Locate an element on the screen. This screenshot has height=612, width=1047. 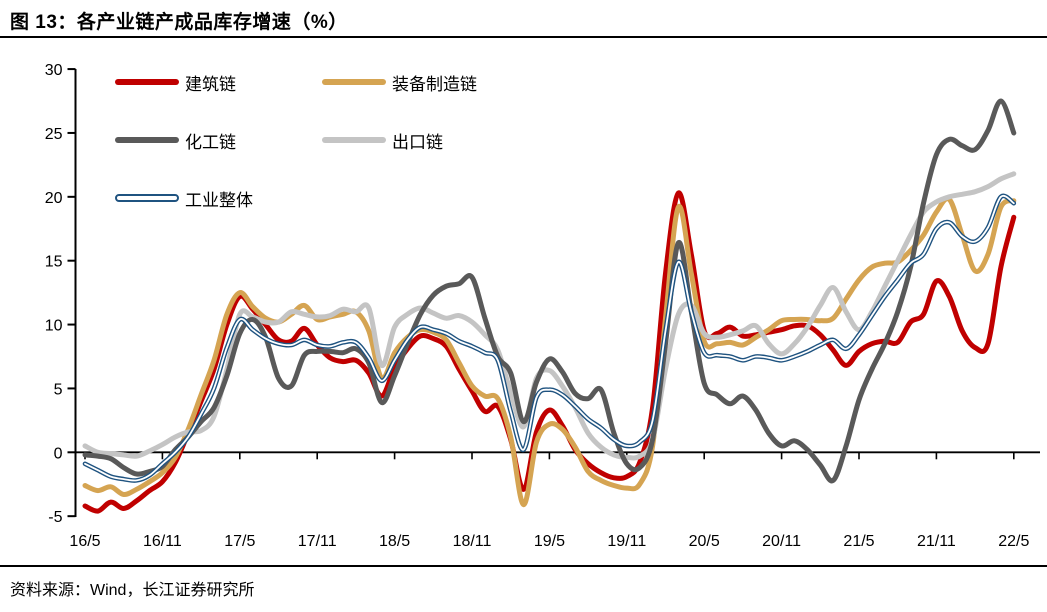
x-axis-label: 17/11 is located at coordinates (317, 541).